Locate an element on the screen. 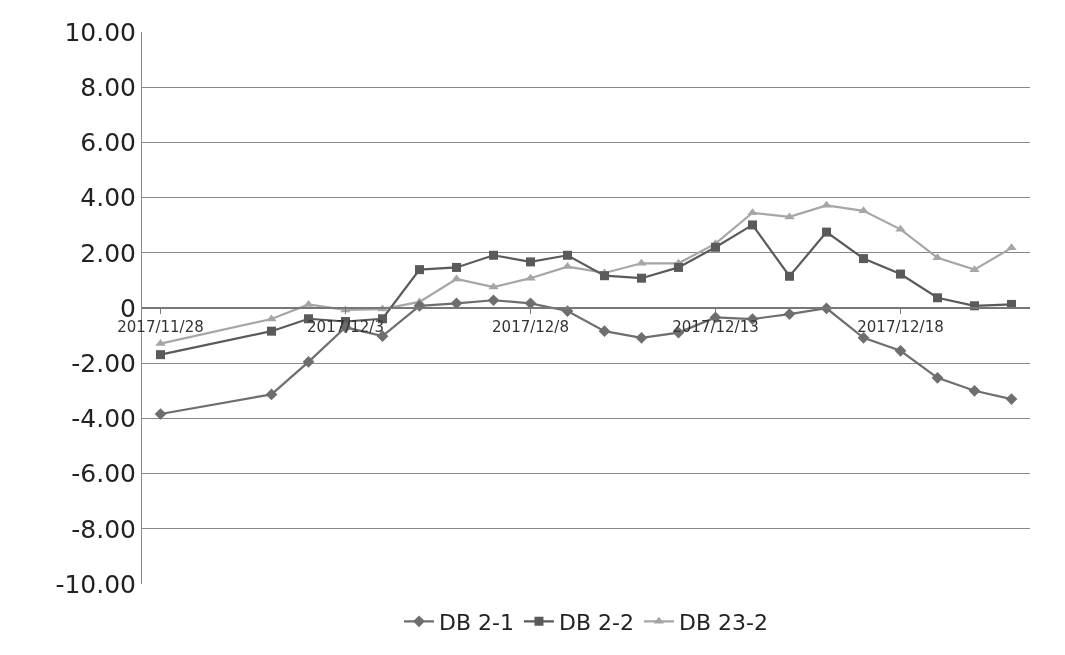 This screenshot has width=1065, height=655. y-tick-label: 6.00 is located at coordinates (108, 143).